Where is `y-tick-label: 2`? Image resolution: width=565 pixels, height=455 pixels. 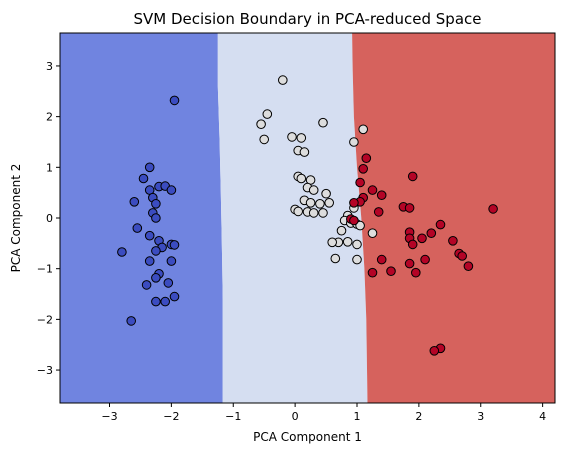
y-tick-label: 2 is located at coordinates (49, 117).